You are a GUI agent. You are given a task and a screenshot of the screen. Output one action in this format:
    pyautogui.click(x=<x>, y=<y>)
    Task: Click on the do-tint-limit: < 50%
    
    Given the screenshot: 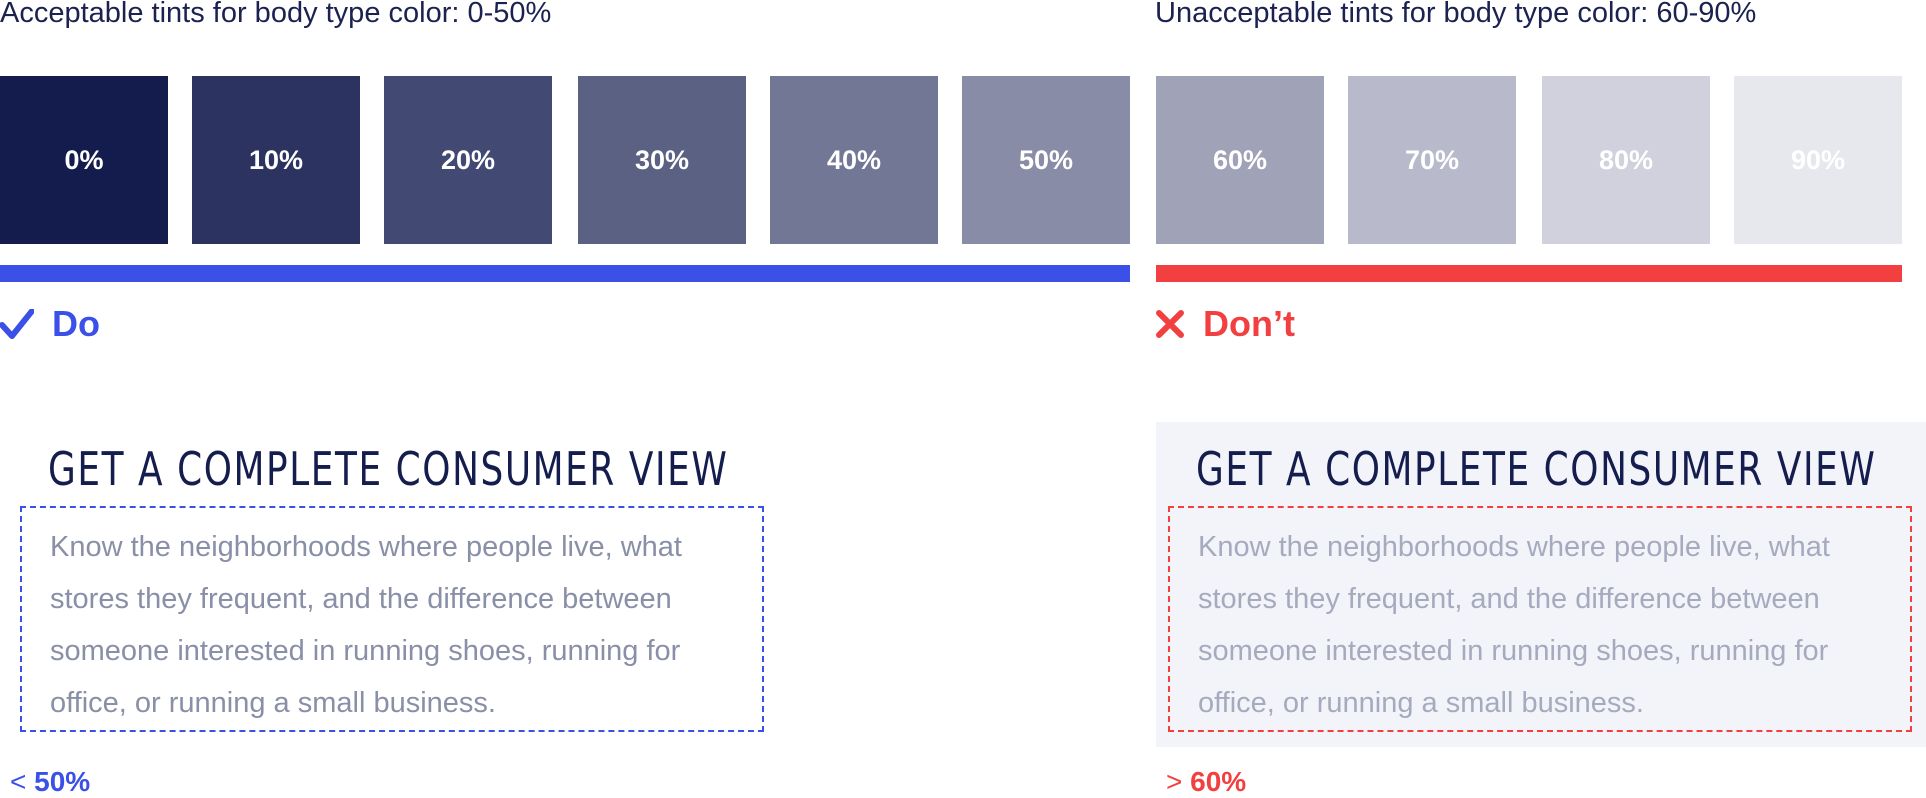 What is the action you would take?
    pyautogui.click(x=50, y=782)
    